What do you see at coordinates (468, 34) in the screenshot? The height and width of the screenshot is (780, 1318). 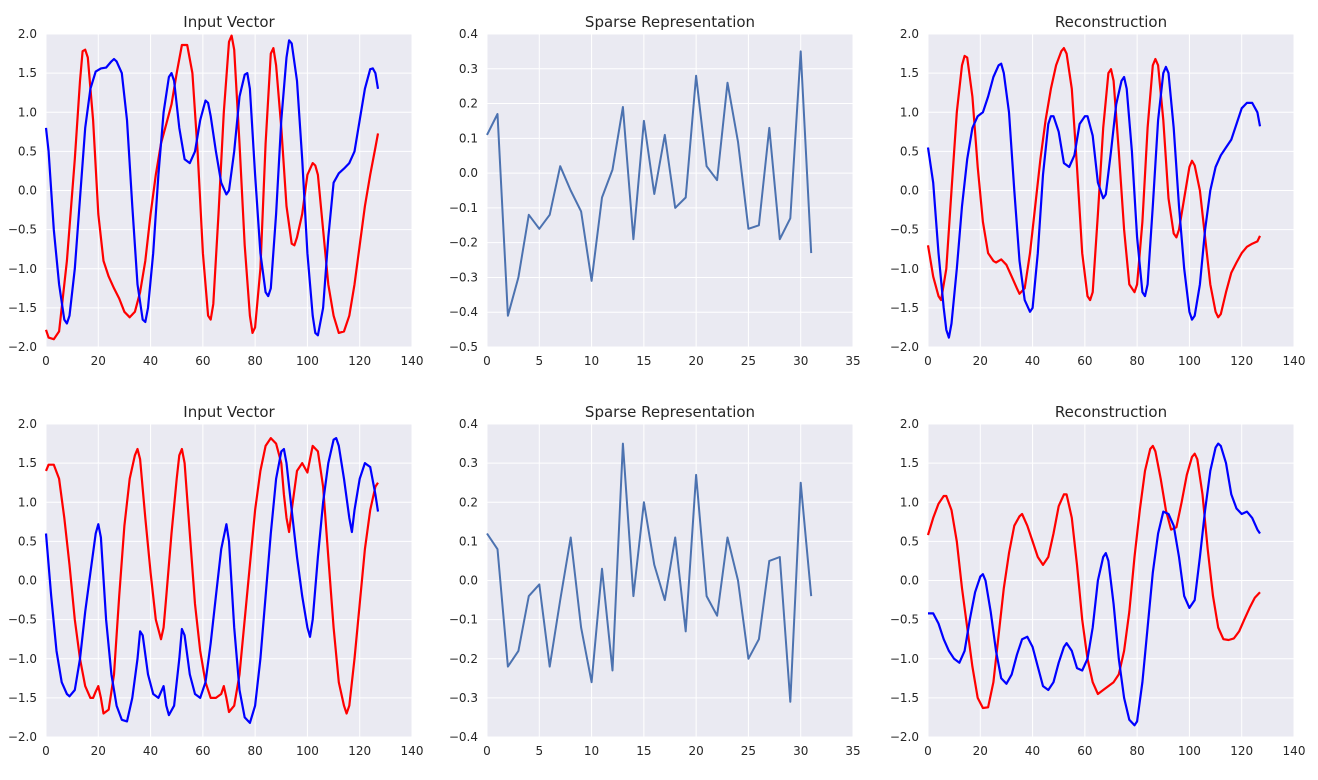 I see `y-tick-label: 0.4` at bounding box center [468, 34].